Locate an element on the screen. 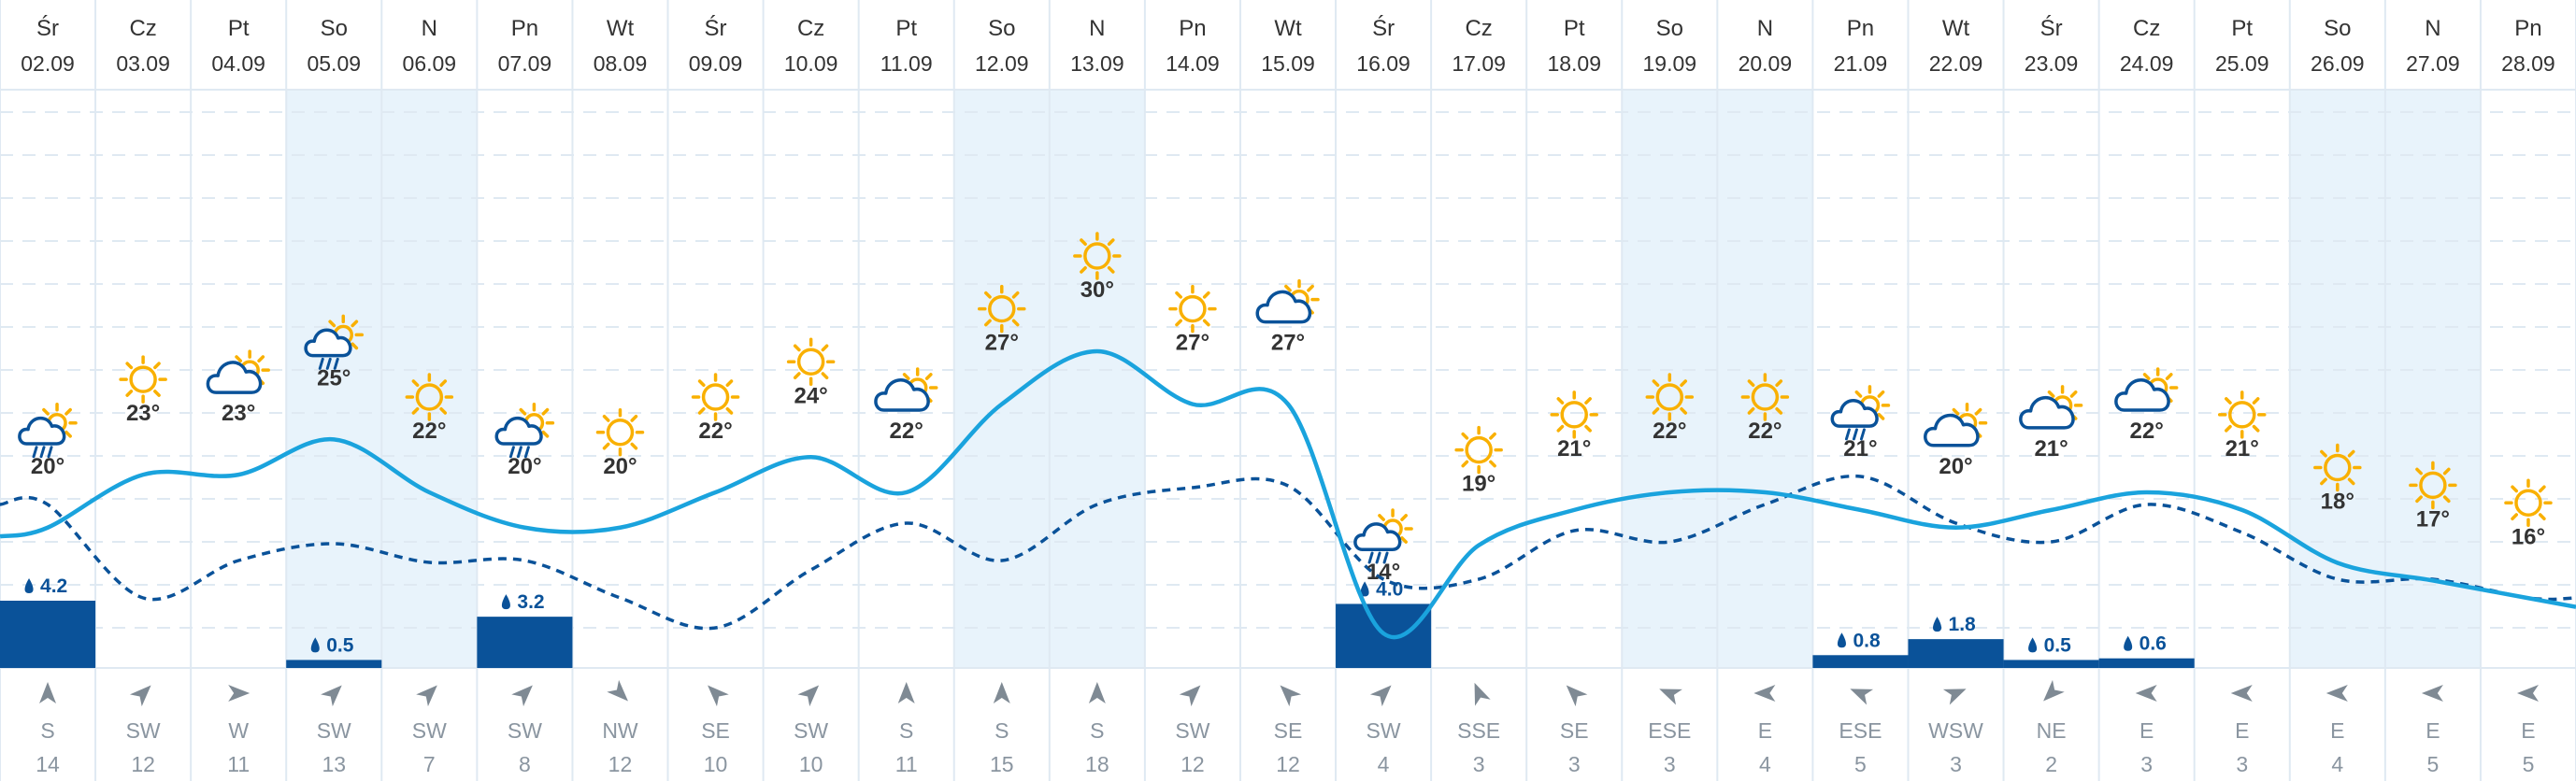 This screenshot has height=781, width=2576. wind-speed-label: 18 is located at coordinates (1097, 764).